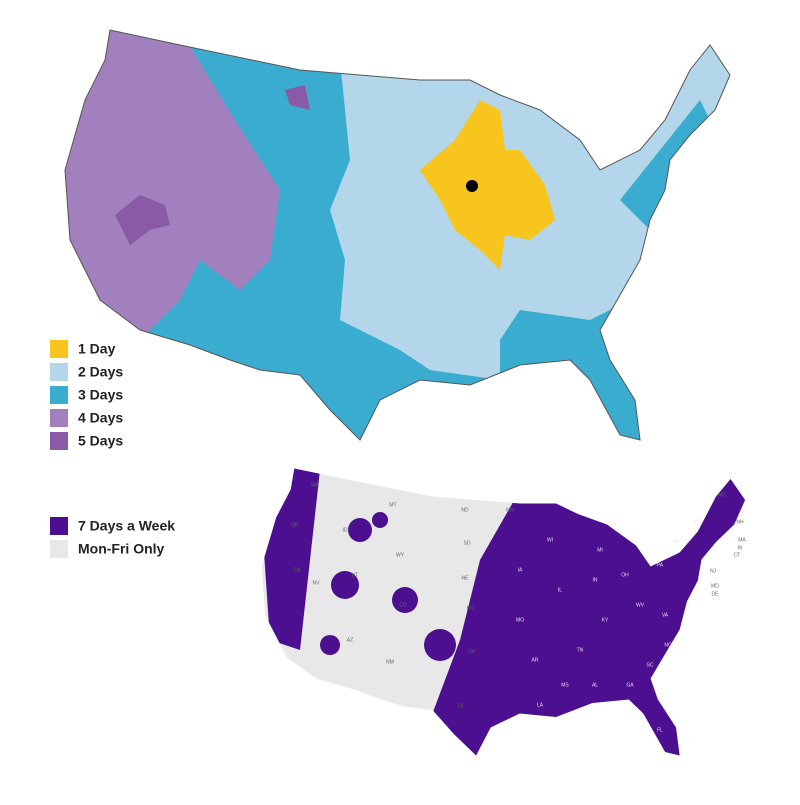 This screenshot has height=805, width=800. I want to click on state-label: IL, so click(560, 590).